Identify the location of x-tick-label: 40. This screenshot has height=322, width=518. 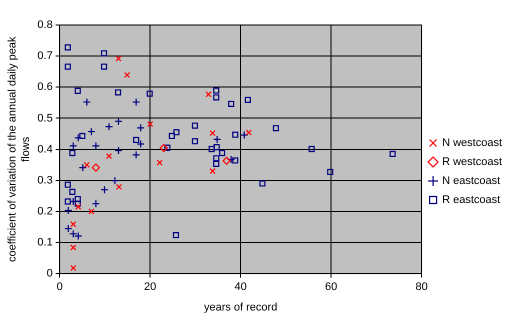
(240, 287).